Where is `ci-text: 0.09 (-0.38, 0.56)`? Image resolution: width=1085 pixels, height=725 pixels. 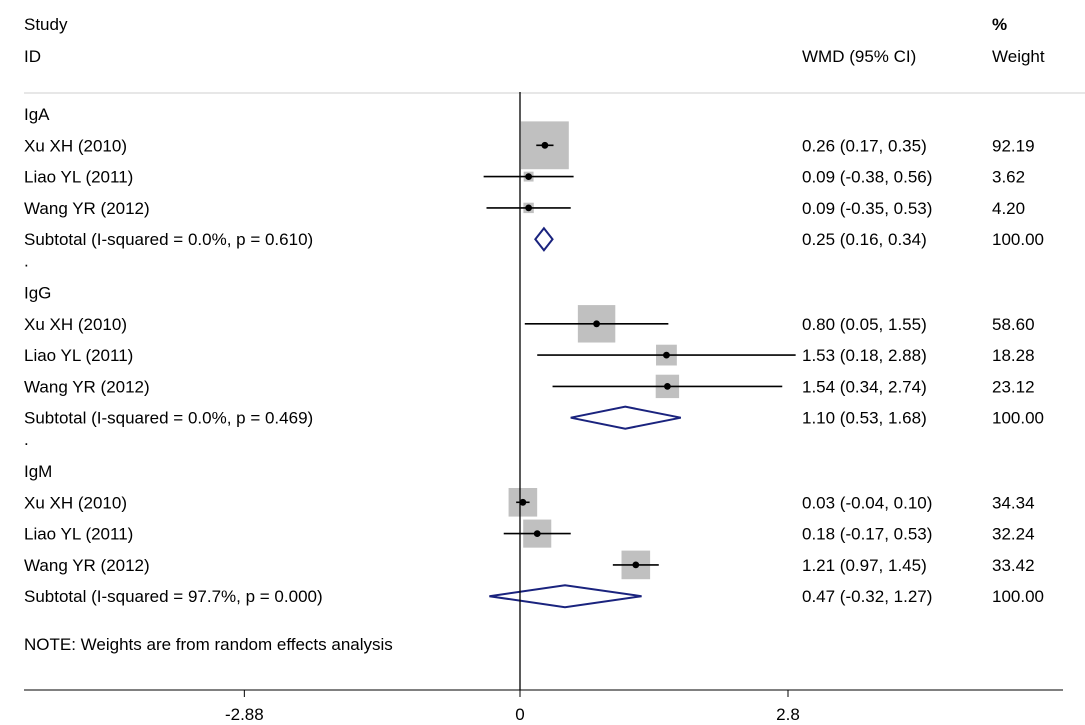
ci-text: 0.09 (-0.38, 0.56) is located at coordinates (867, 177).